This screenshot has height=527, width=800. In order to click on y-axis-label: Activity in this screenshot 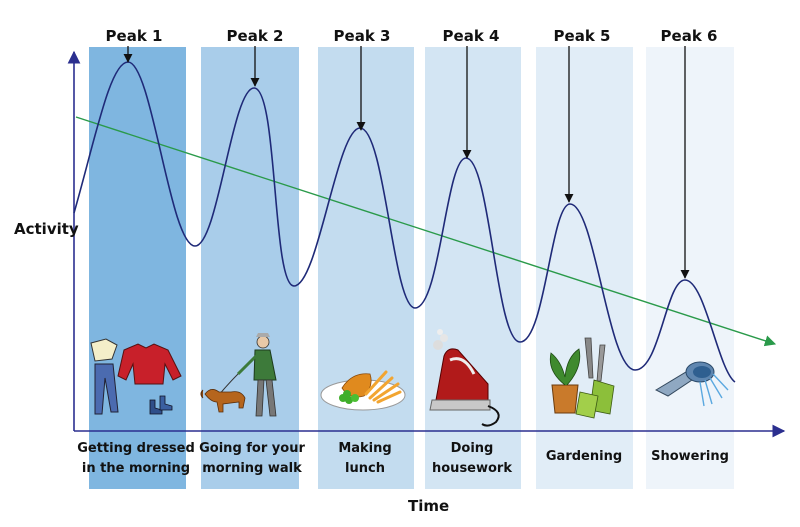, I will do `click(46, 229)`.